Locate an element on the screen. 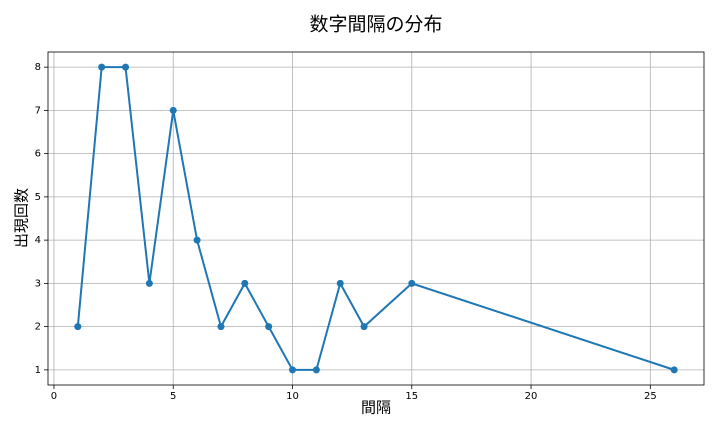  y-tick-label: 8 is located at coordinates (38, 67).